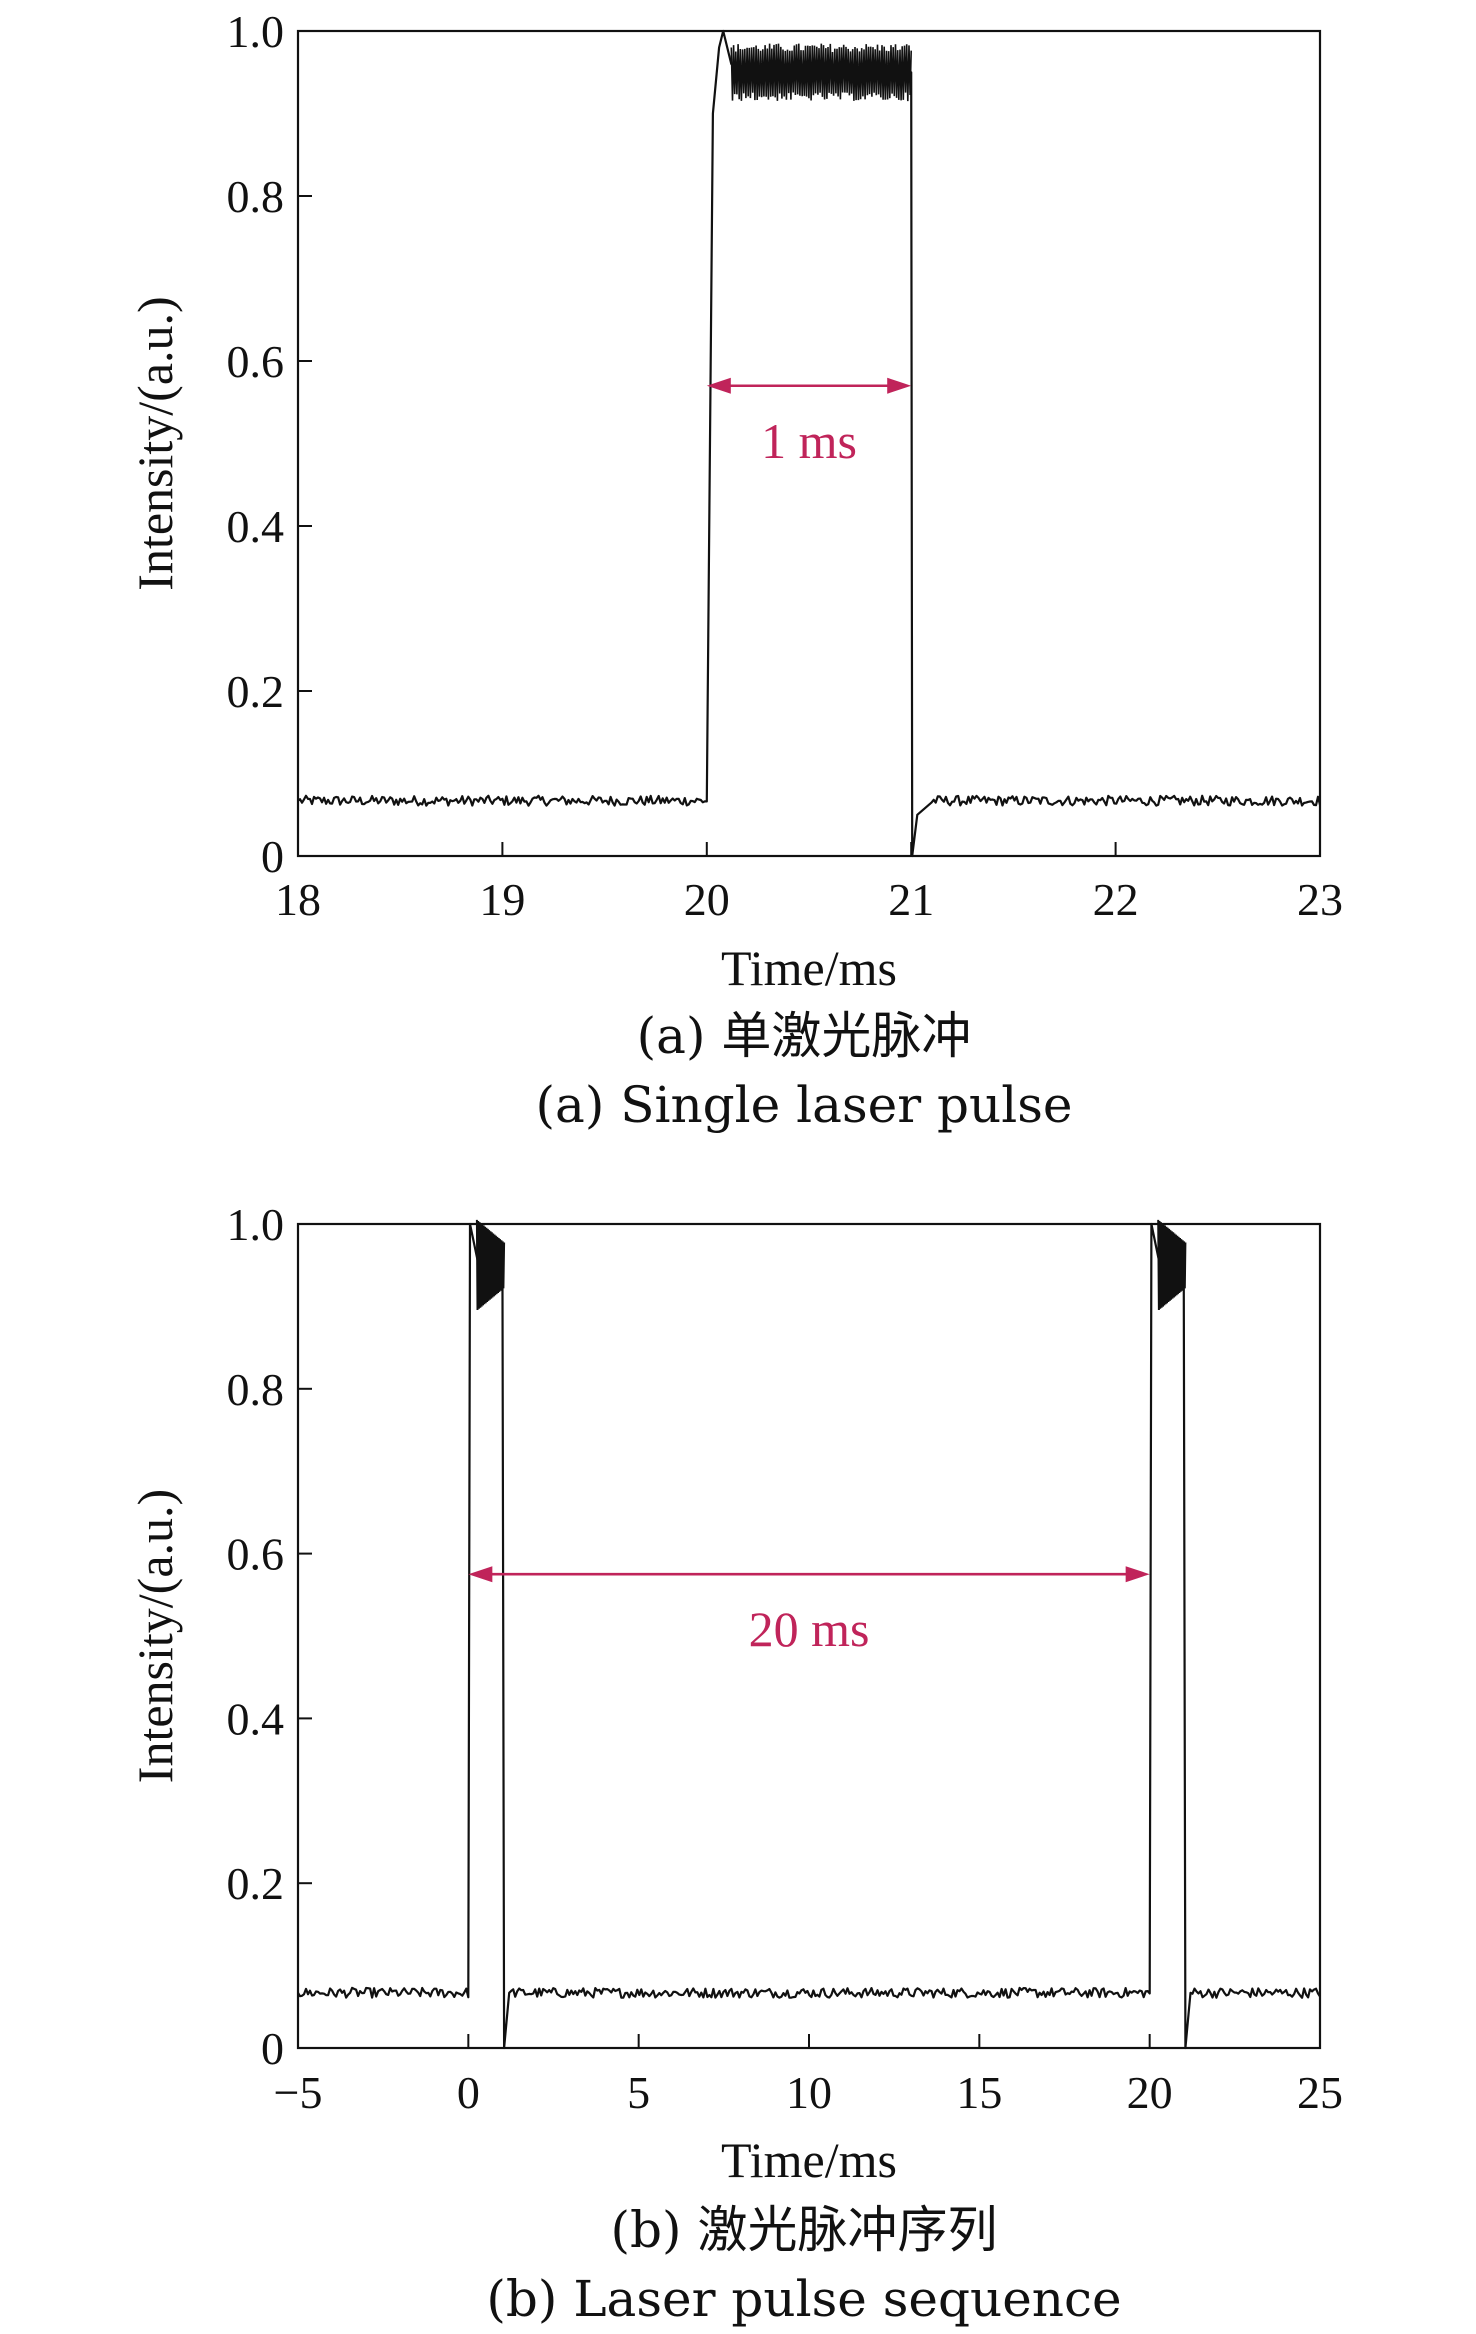 The image size is (1476, 2334). Describe the element at coordinates (1116, 899) in the screenshot. I see `x-tick-label: 22` at that location.